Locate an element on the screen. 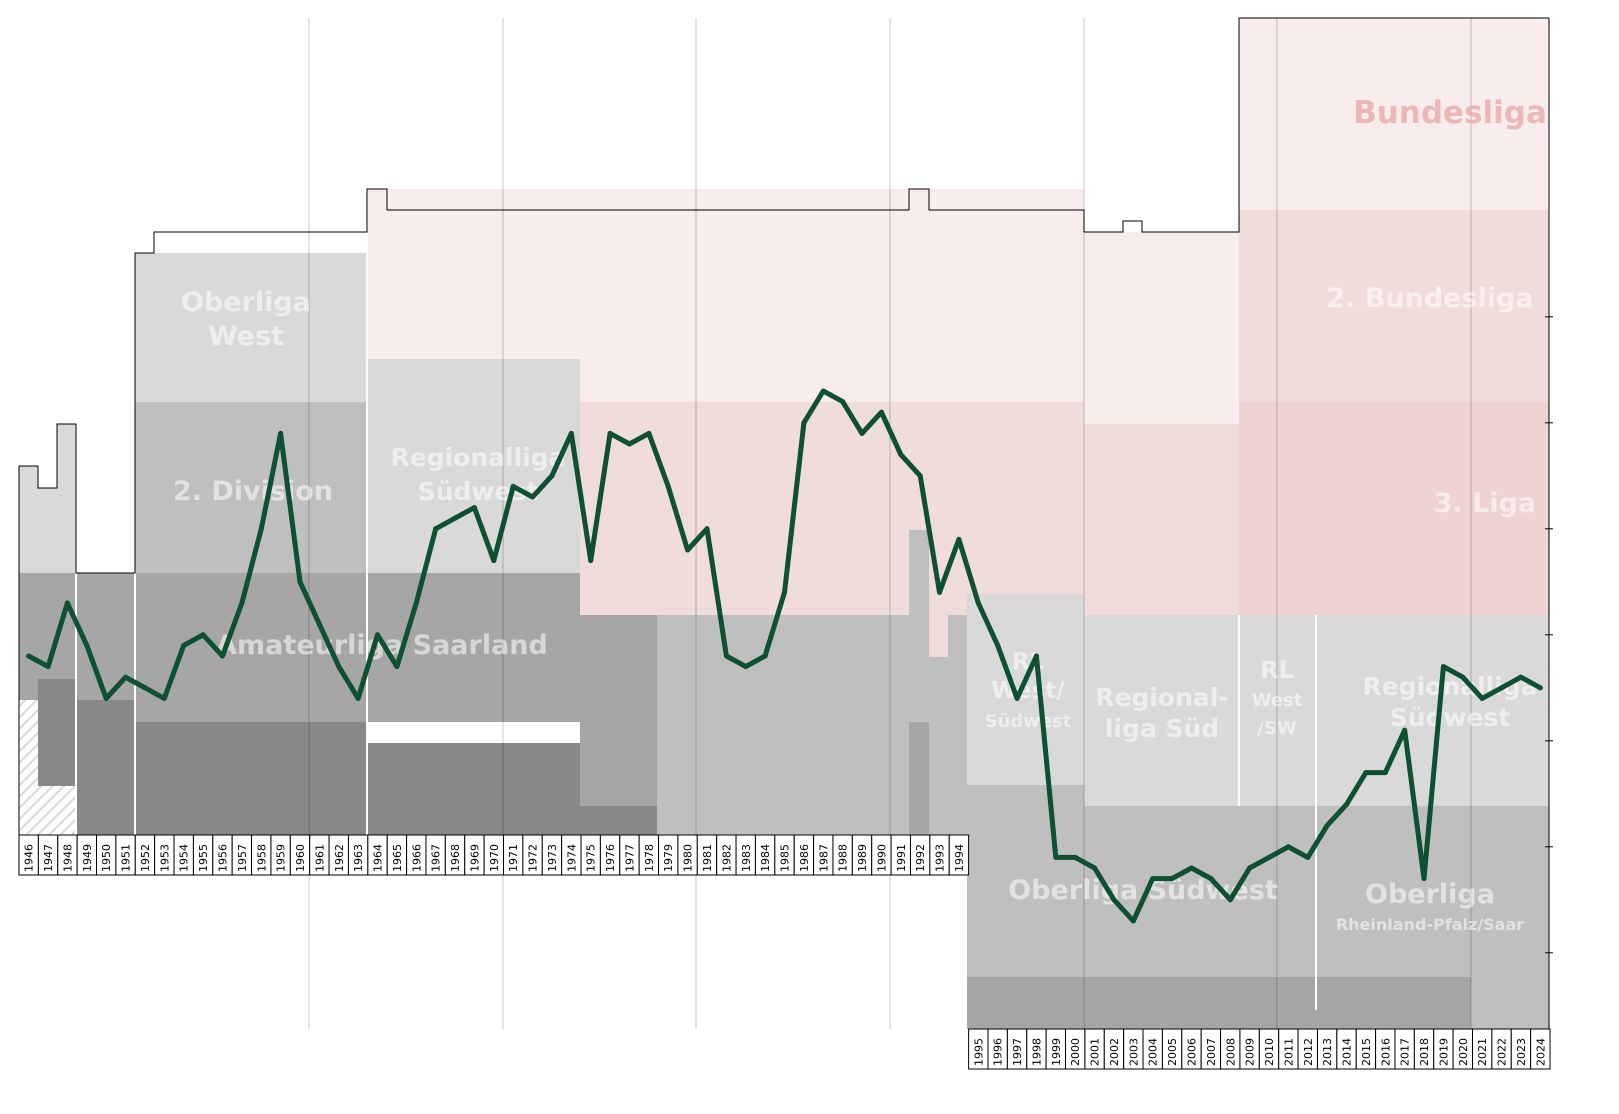 This screenshot has height=1114, width=1619. year-tick-label: 1988 is located at coordinates (843, 858).